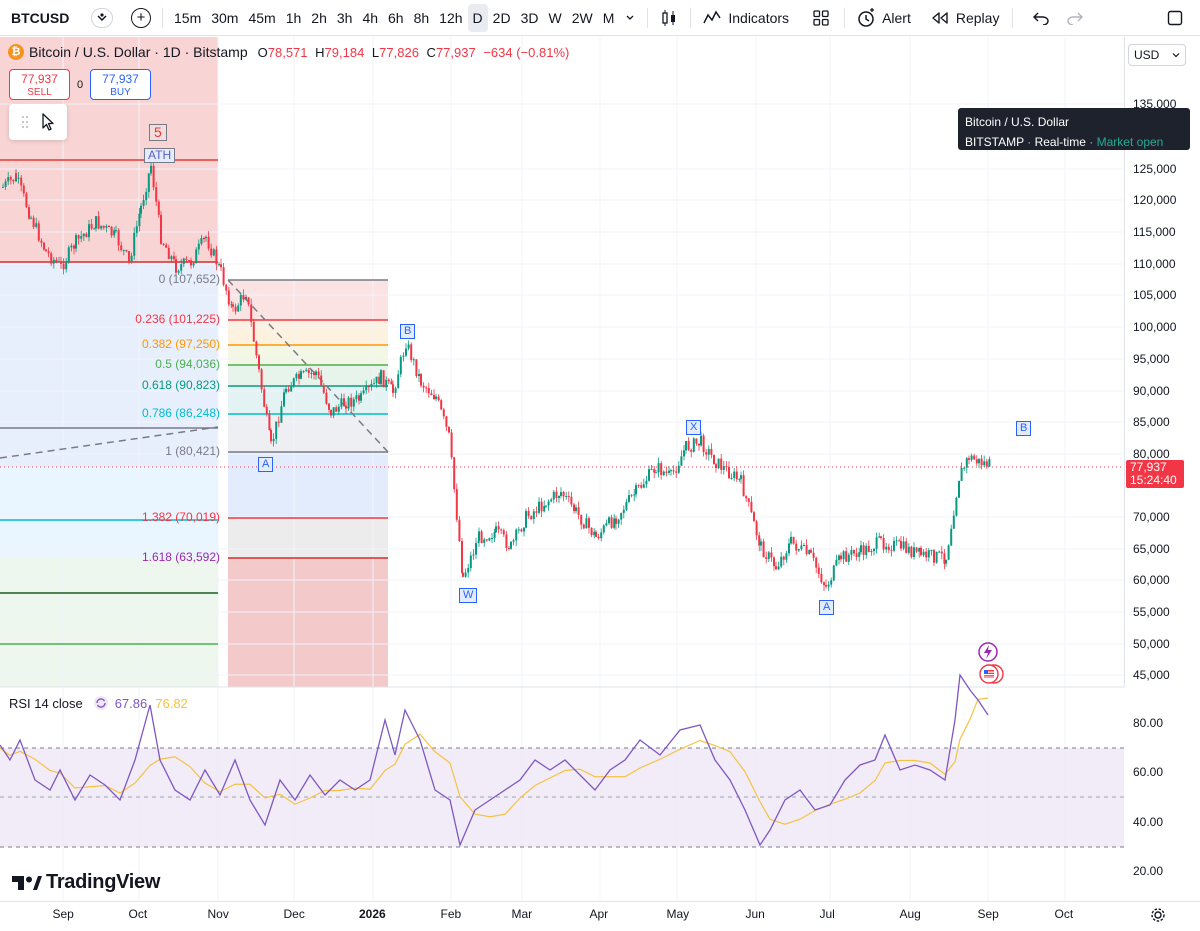 Image resolution: width=1200 pixels, height=931 pixels. I want to click on window-icon, so click(1175, 17).